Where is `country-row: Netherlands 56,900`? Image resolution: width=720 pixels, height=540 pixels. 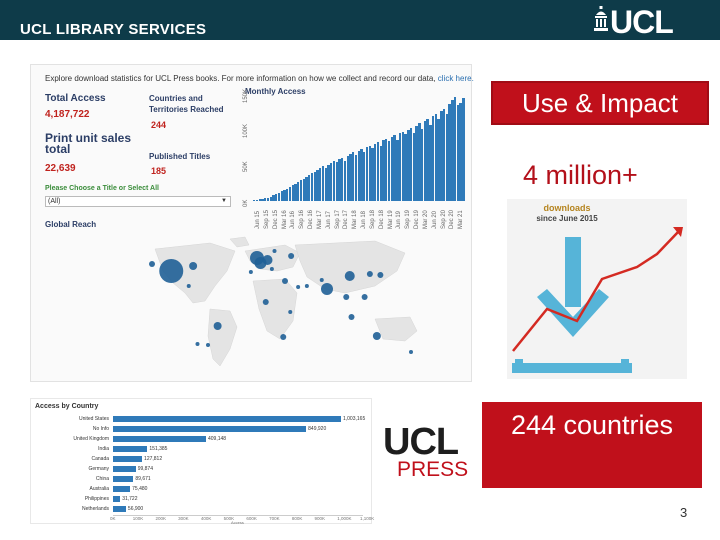
country-row: Netherlands 56,900 is located at coordinates (201, 509).